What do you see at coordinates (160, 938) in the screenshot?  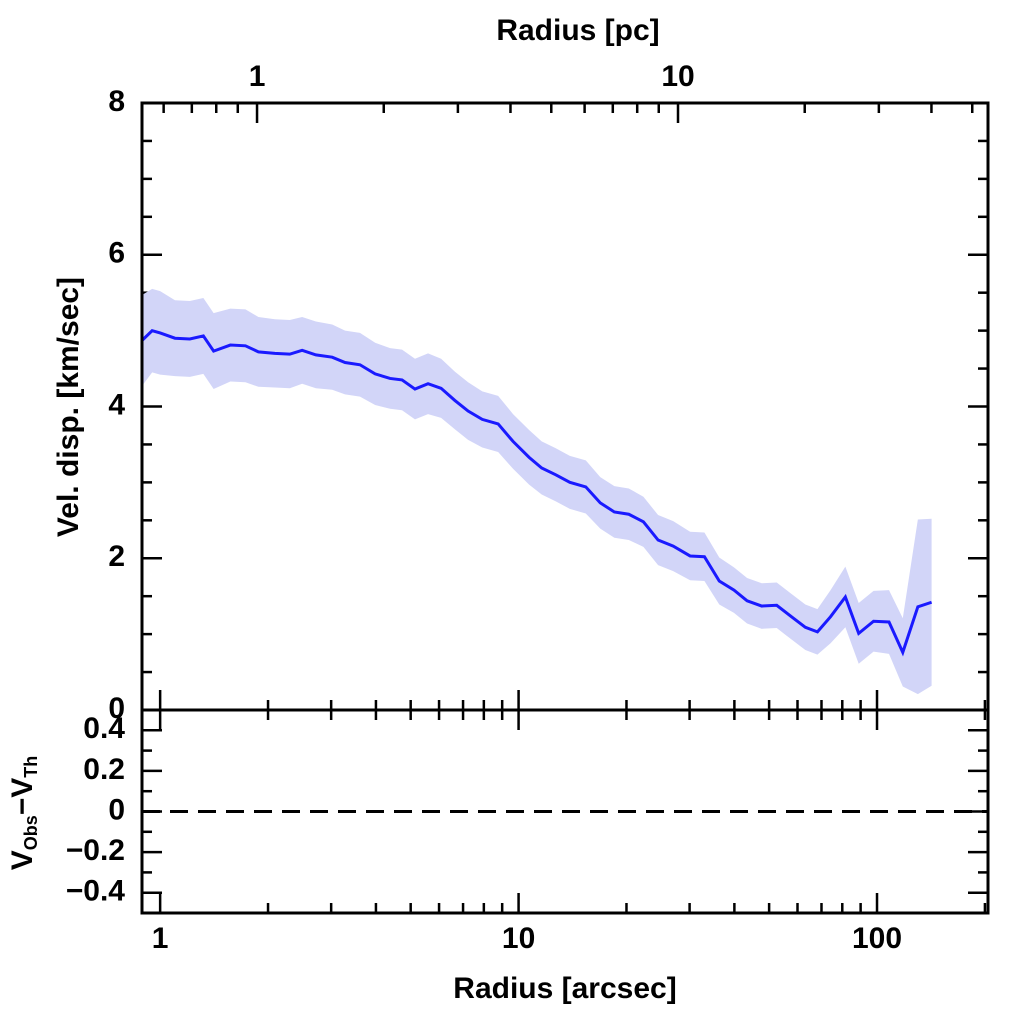 I see `x-tick-label: 1` at bounding box center [160, 938].